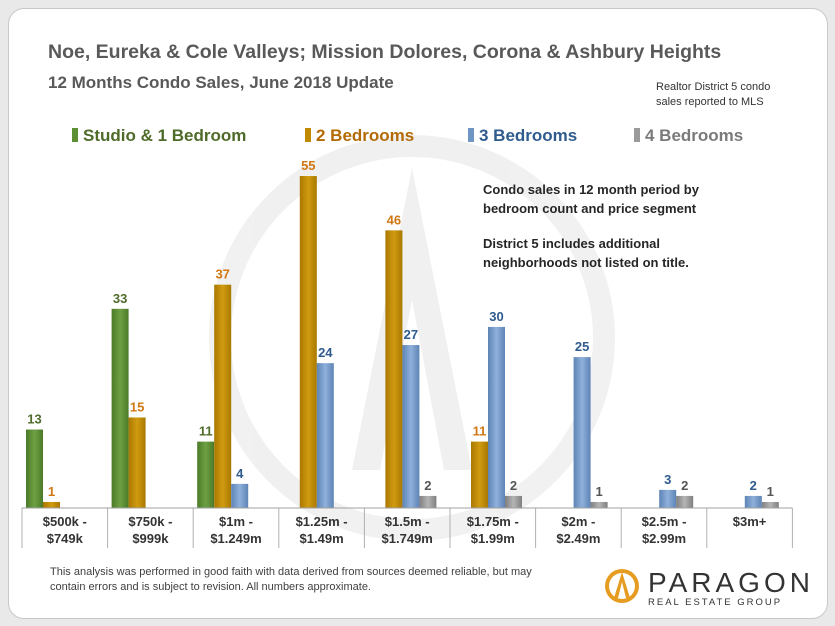 The height and width of the screenshot is (626, 835). Describe the element at coordinates (150, 530) in the screenshot. I see `x-tick-label: $750k -$999k` at that location.